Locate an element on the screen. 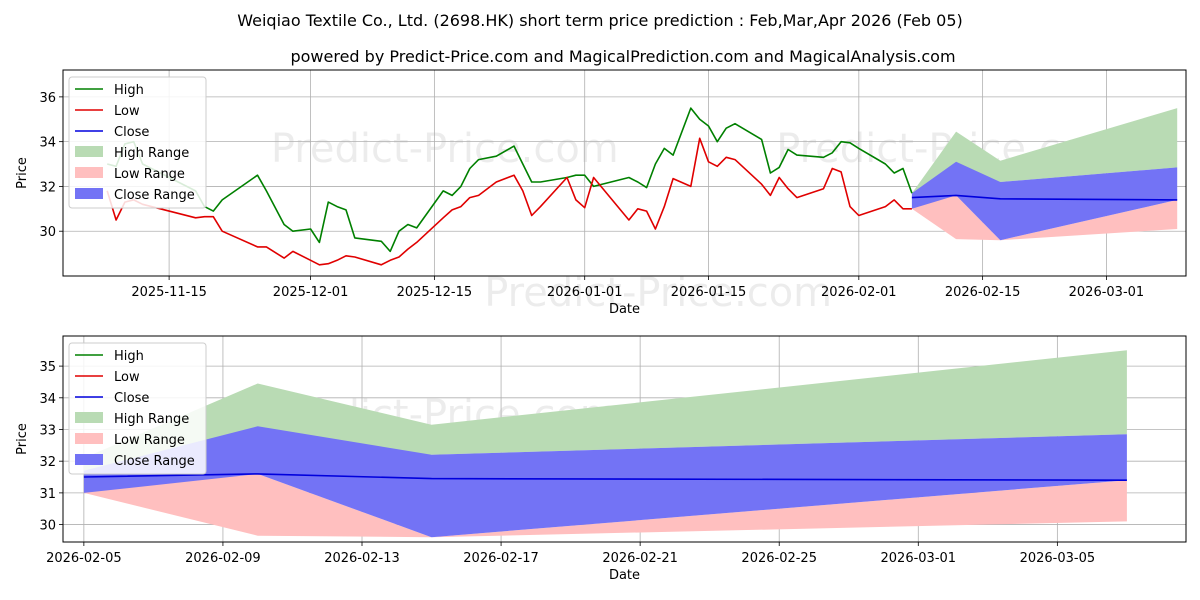  y-tick-label: 35 is located at coordinates (47, 367).